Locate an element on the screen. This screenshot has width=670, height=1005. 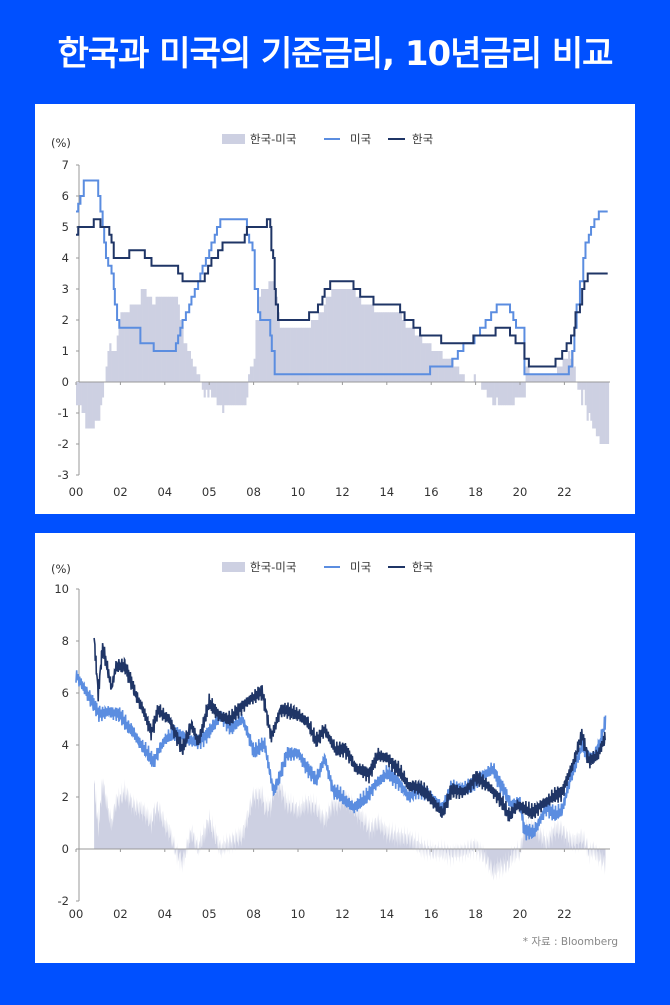
y-tick-label: -2 is located at coordinates (63, 444).